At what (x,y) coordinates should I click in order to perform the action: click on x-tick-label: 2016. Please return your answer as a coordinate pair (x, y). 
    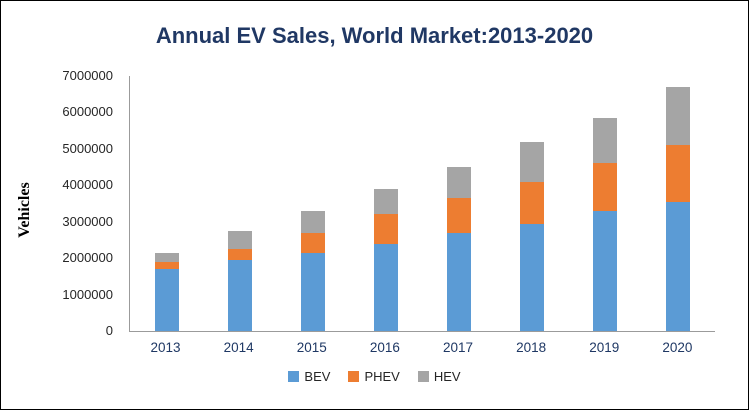
    Looking at the image, I should click on (384, 347).